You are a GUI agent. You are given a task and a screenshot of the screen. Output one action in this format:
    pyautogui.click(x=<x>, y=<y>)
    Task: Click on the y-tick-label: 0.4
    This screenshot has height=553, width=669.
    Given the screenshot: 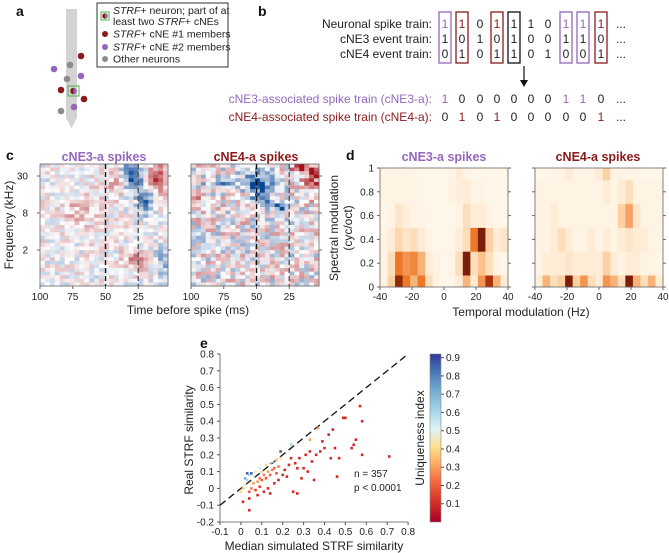 What is the action you would take?
    pyautogui.click(x=207, y=422)
    